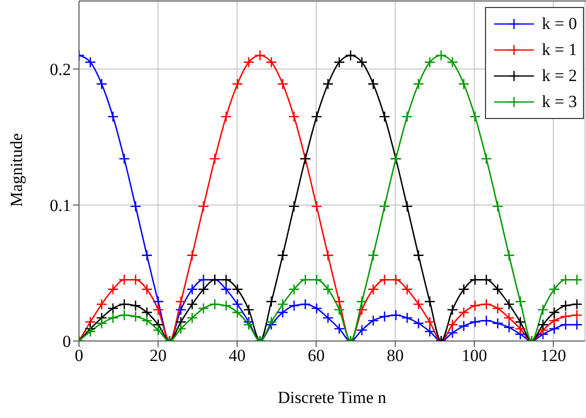 The height and width of the screenshot is (418, 586). I want to click on legend-label: k = 2, so click(559, 76).